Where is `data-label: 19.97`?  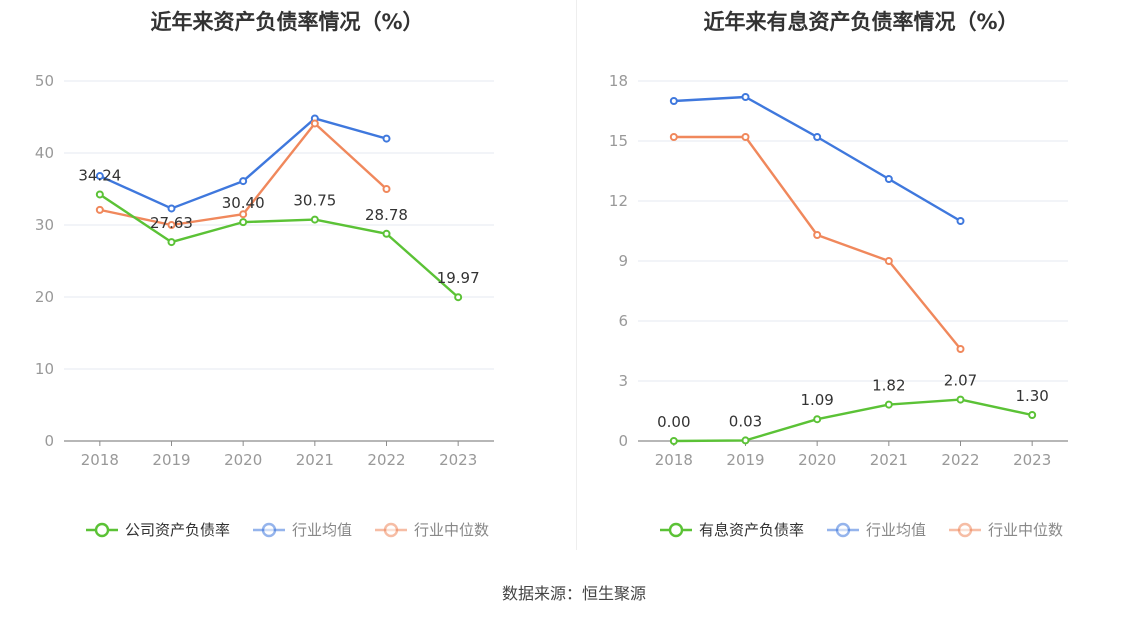 data-label: 19.97 is located at coordinates (458, 278).